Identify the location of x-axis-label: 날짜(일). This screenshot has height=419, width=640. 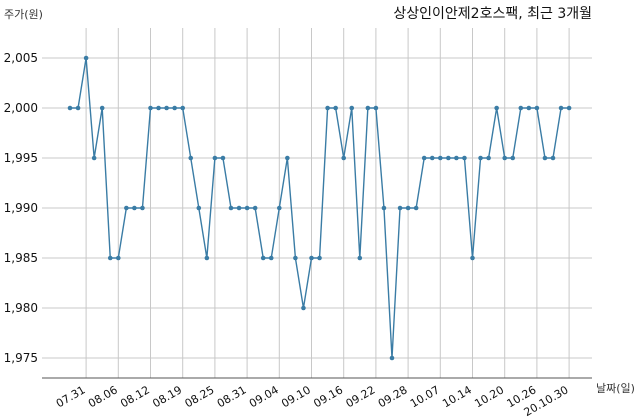
(615, 388).